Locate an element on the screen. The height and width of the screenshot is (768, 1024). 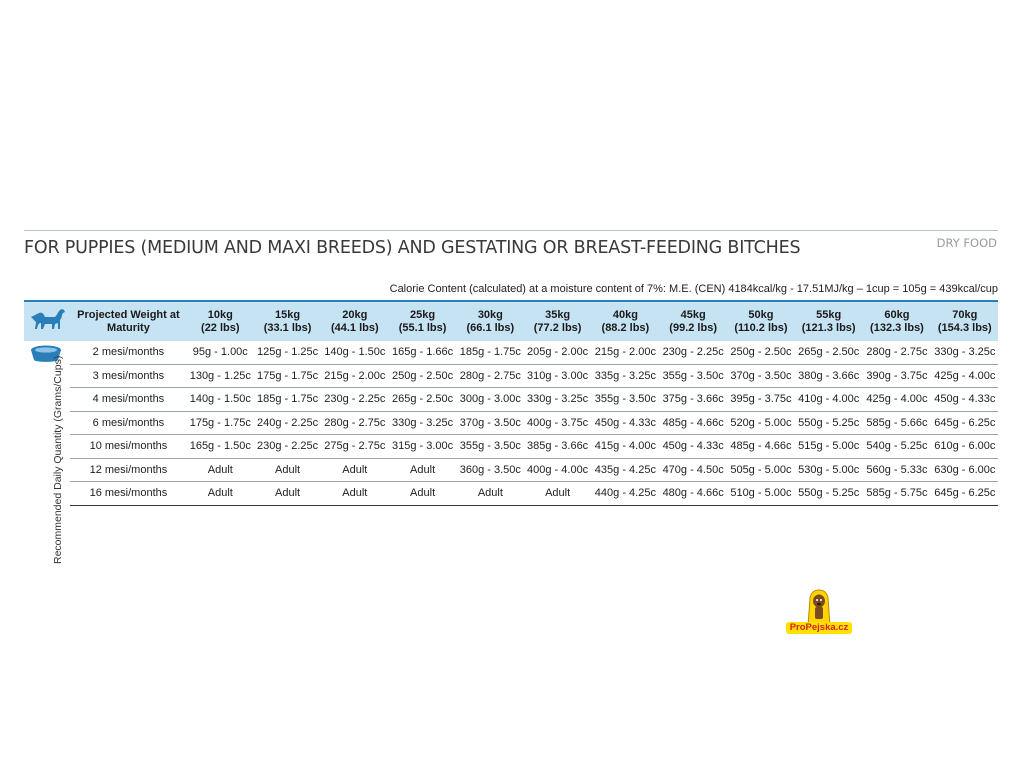
dog-header-cell is located at coordinates (47, 320).